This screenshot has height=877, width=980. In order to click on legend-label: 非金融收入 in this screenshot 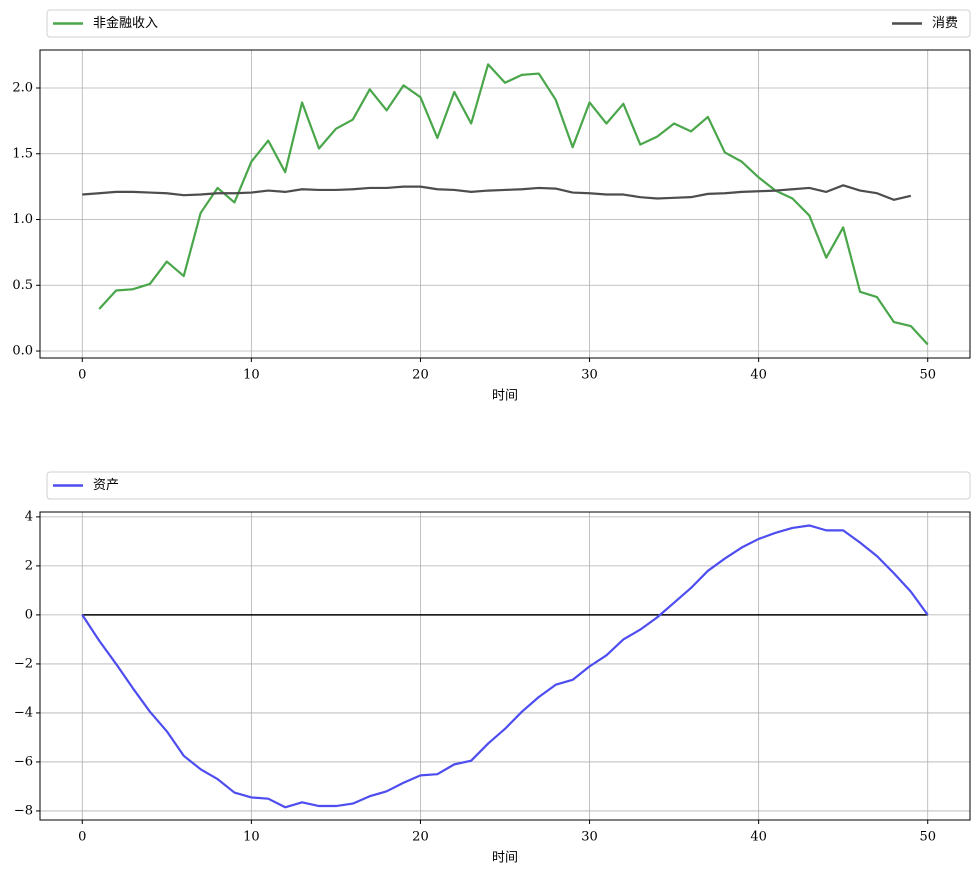, I will do `click(125, 23)`.